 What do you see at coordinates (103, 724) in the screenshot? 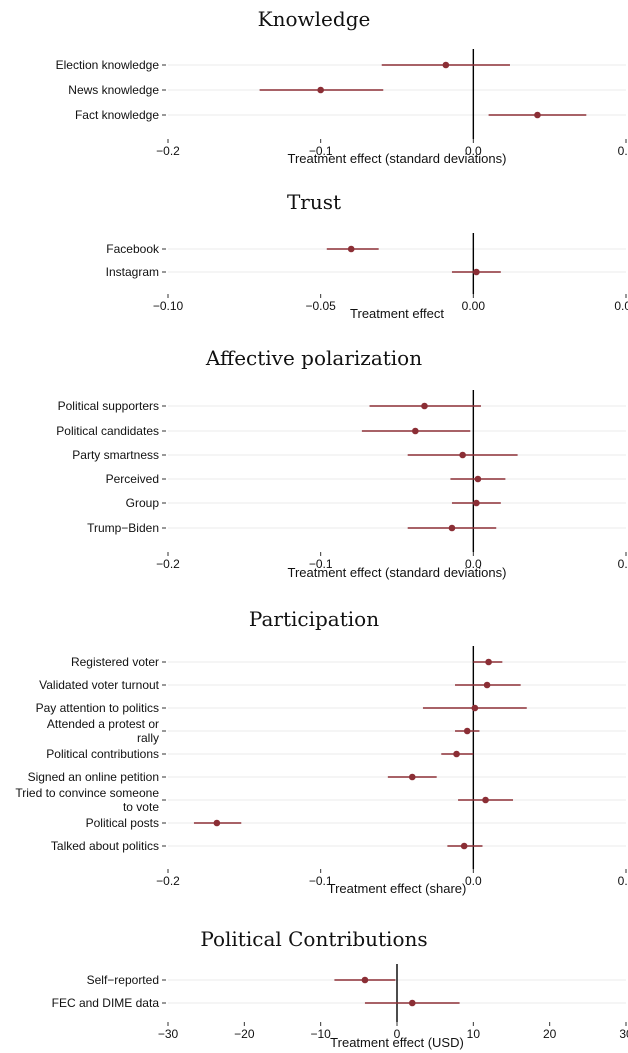
I see `y-tick-label: Attended a protest or` at bounding box center [103, 724].